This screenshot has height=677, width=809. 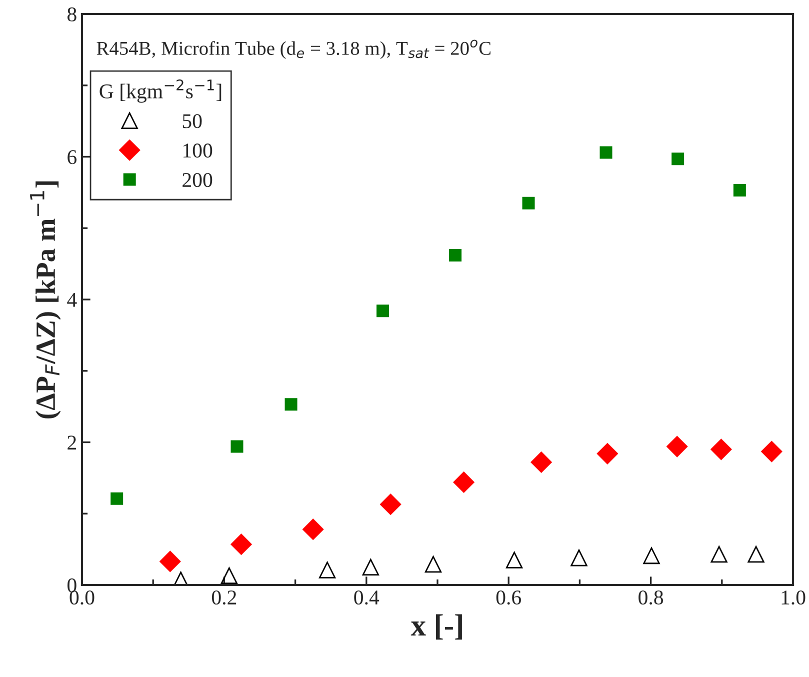 I want to click on y-tick-label: 2, so click(x=72, y=443).